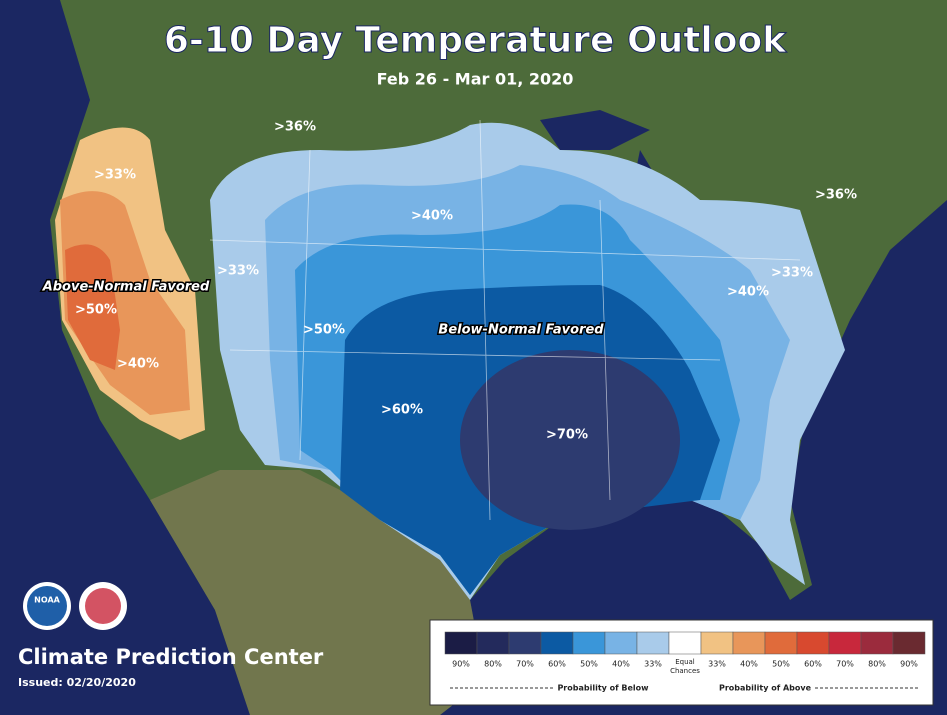  I want to click on legend-equal: Equal, so click(685, 662).